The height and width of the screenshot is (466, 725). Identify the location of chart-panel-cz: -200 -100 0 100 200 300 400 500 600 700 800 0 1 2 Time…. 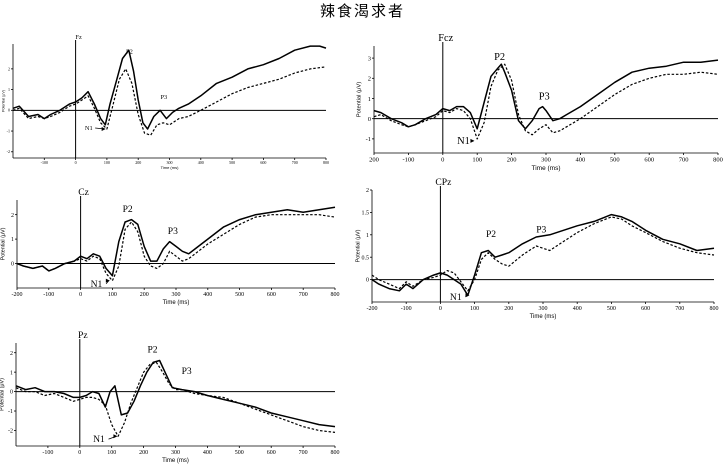
(169, 246).